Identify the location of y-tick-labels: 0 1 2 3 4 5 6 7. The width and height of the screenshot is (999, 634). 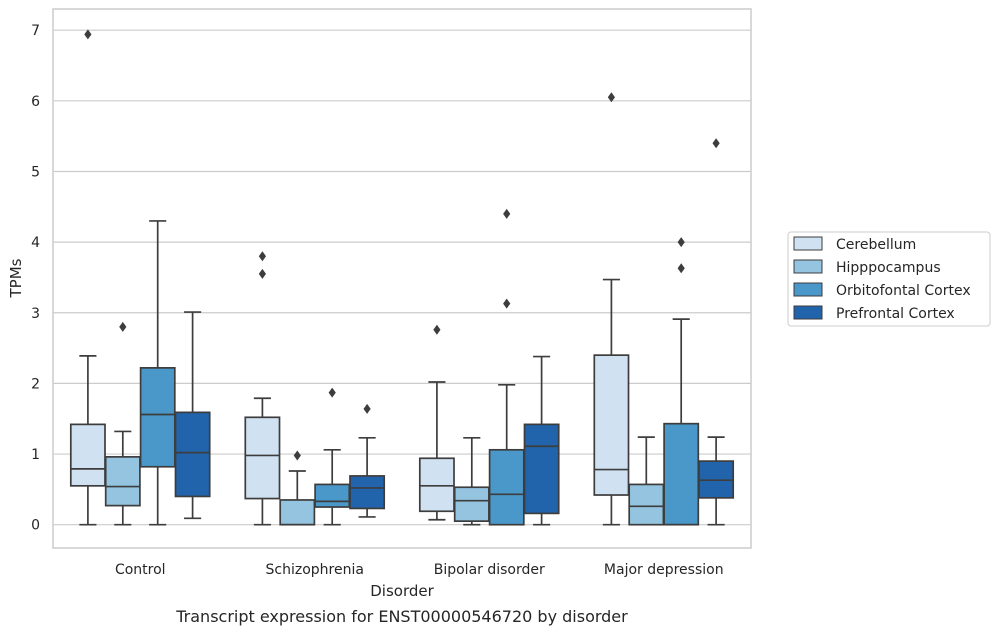
(35, 278).